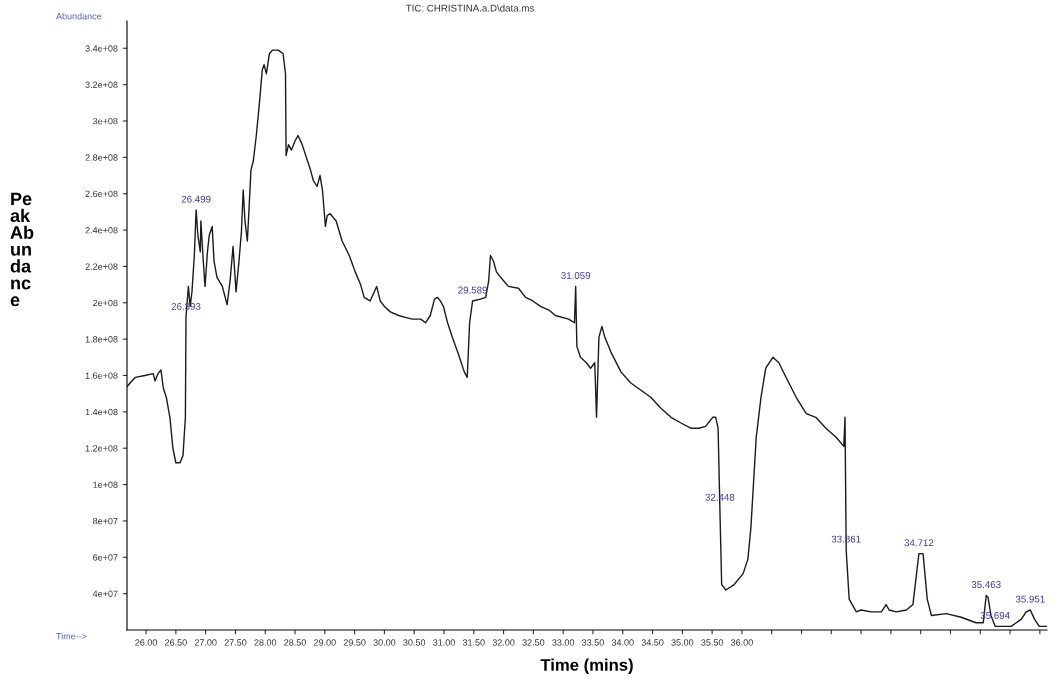 Image resolution: width=1053 pixels, height=681 pixels. What do you see at coordinates (265, 642) in the screenshot?
I see `x-tick-label: 28.00` at bounding box center [265, 642].